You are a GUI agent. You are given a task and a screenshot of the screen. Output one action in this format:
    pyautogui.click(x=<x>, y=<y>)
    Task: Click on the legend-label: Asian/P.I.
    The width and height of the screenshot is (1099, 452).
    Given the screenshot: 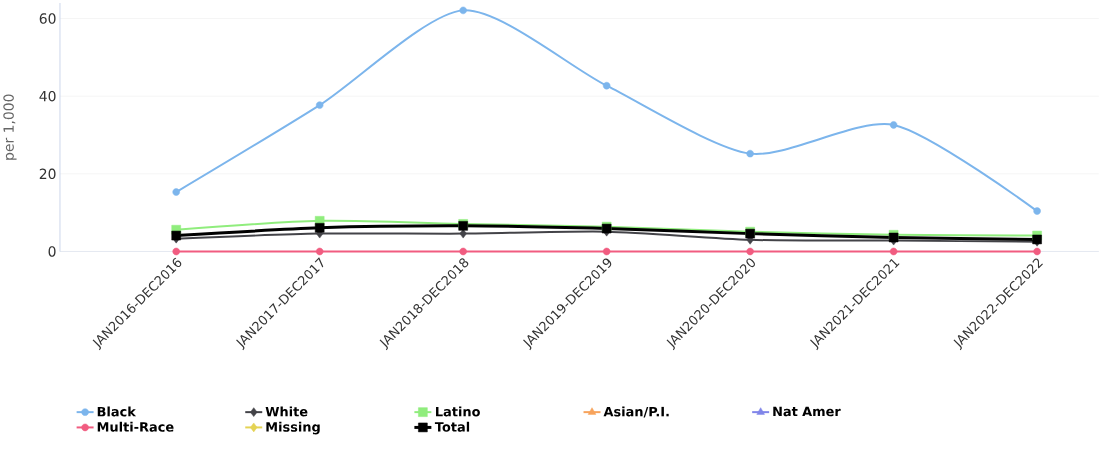 What is the action you would take?
    pyautogui.click(x=636, y=412)
    